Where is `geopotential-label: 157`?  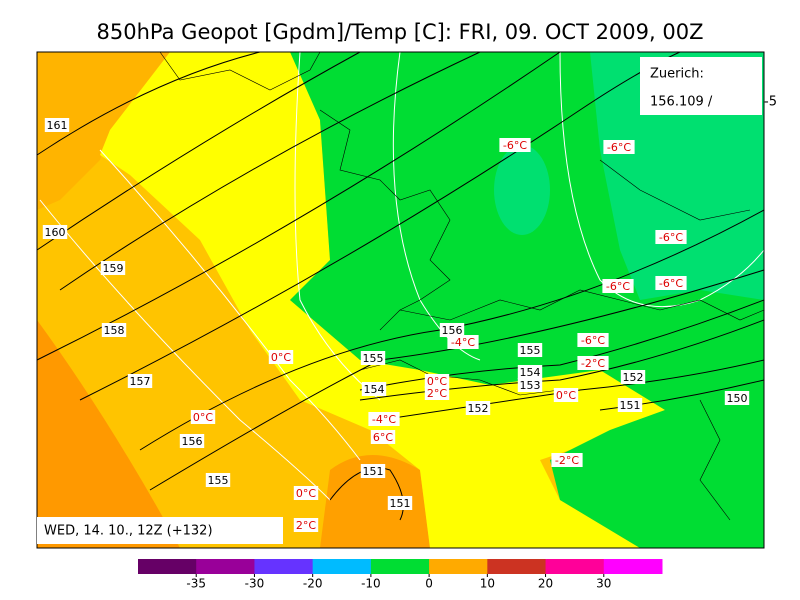
geopotential-label: 157 is located at coordinates (140, 381).